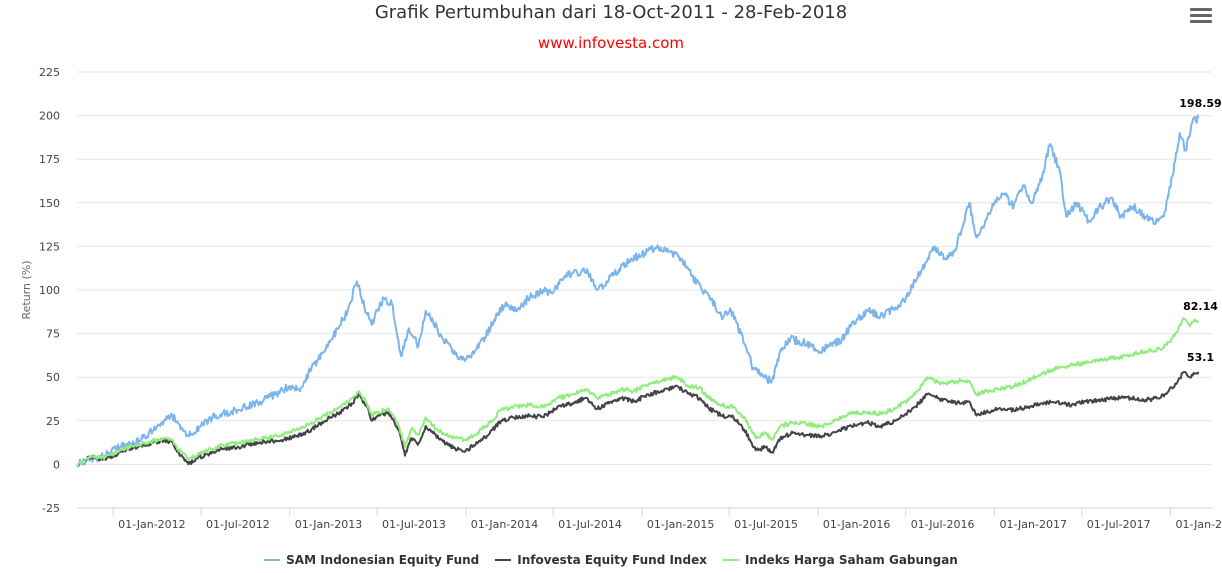 The image size is (1222, 573). I want to click on legend-label: SAM Indonesian Equity Fund, so click(383, 560).